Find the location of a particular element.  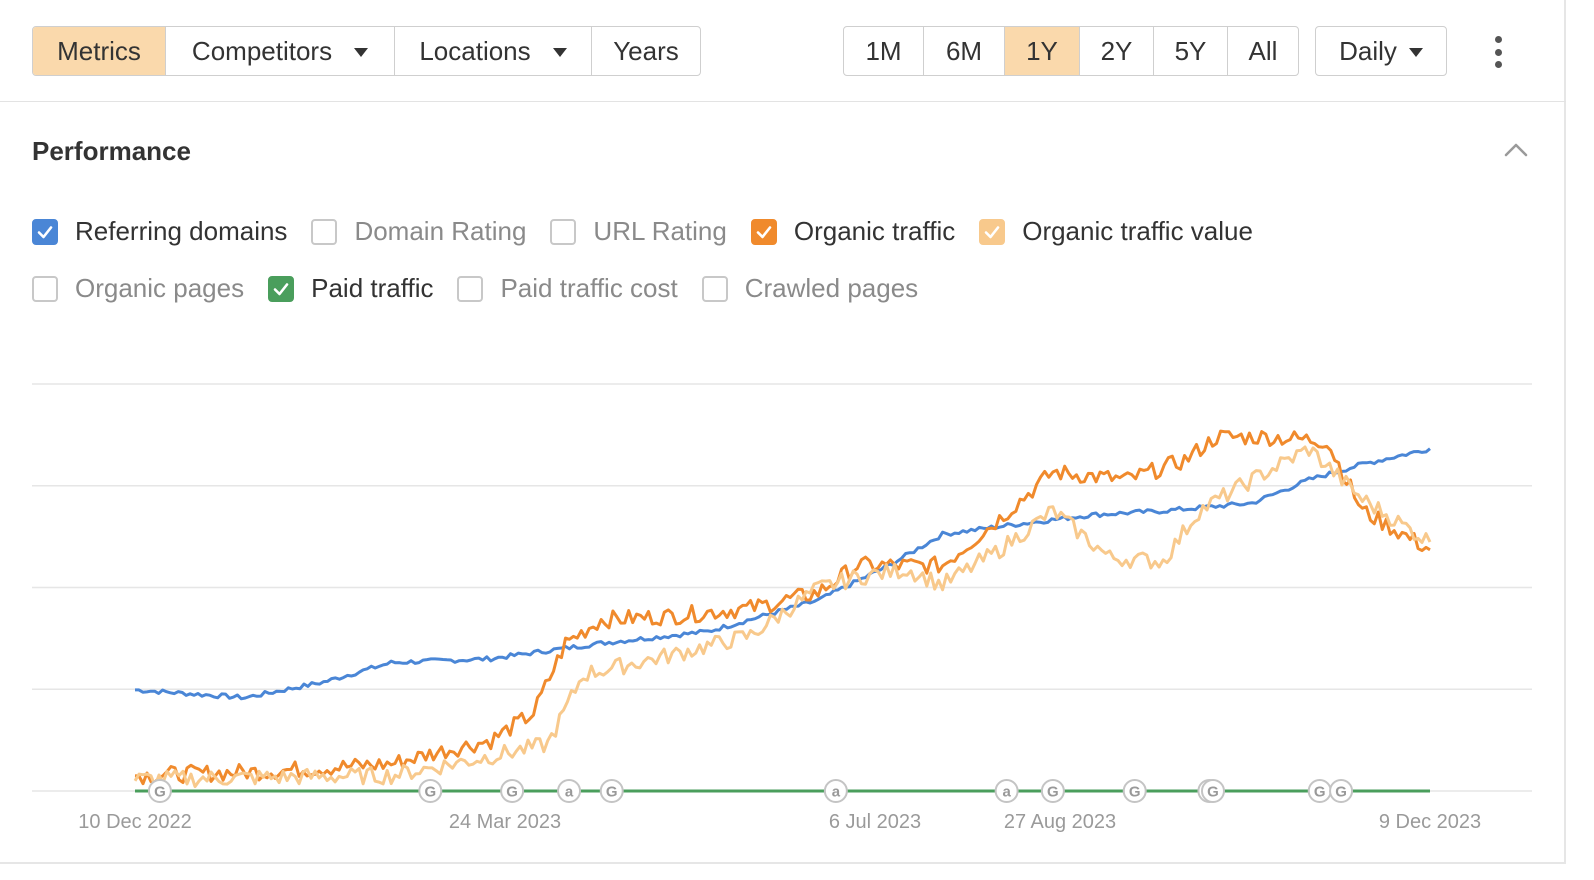

chevron-up-icon is located at coordinates (1516, 150).